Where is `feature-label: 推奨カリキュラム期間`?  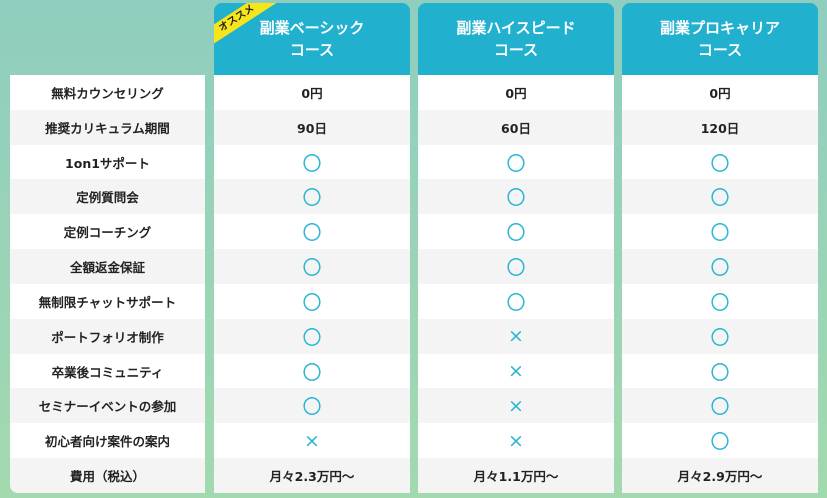 feature-label: 推奨カリキュラム期間 is located at coordinates (107, 127).